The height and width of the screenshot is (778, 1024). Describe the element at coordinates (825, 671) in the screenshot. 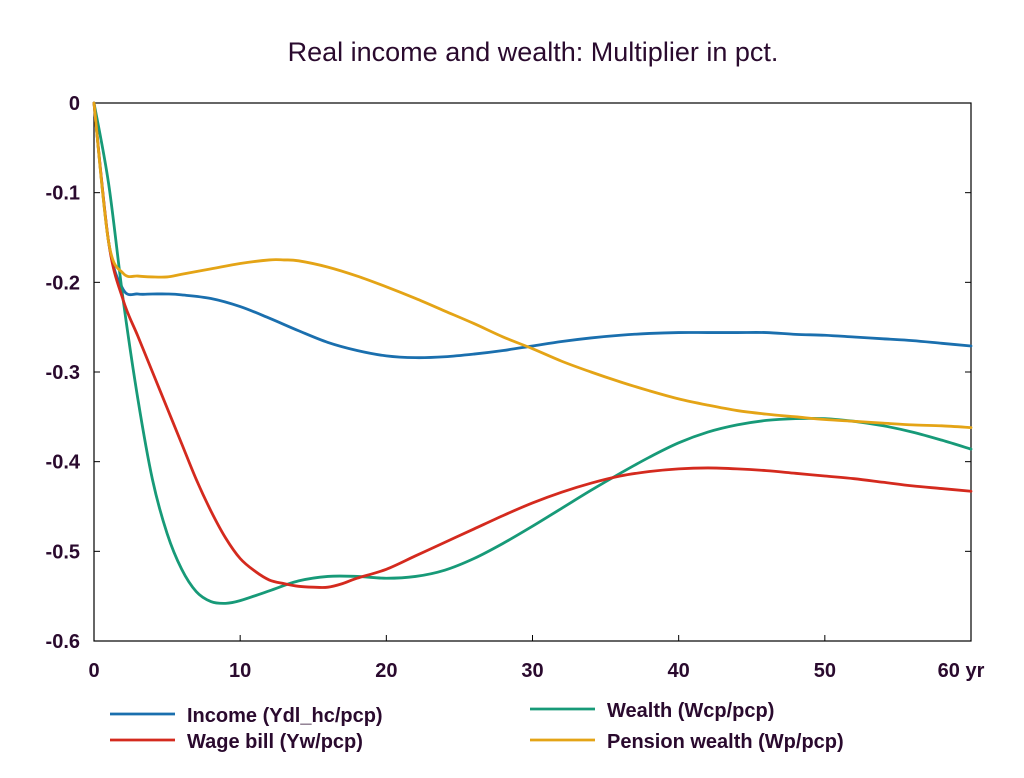

I see `x-tick-label: 50` at that location.